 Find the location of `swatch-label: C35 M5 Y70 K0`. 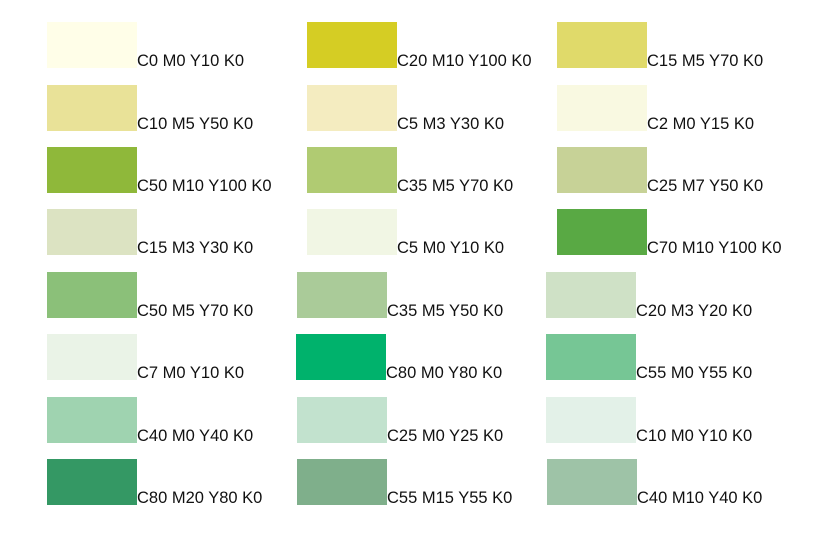

swatch-label: C35 M5 Y70 K0 is located at coordinates (455, 186).